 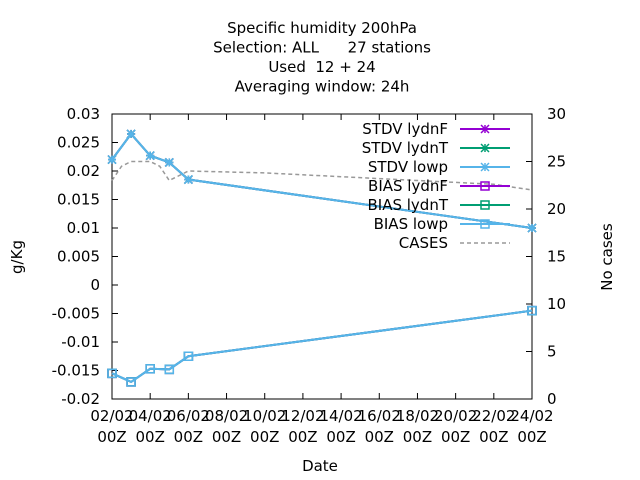 I want to click on y-tick-label: 0.015, so click(x=78, y=200).